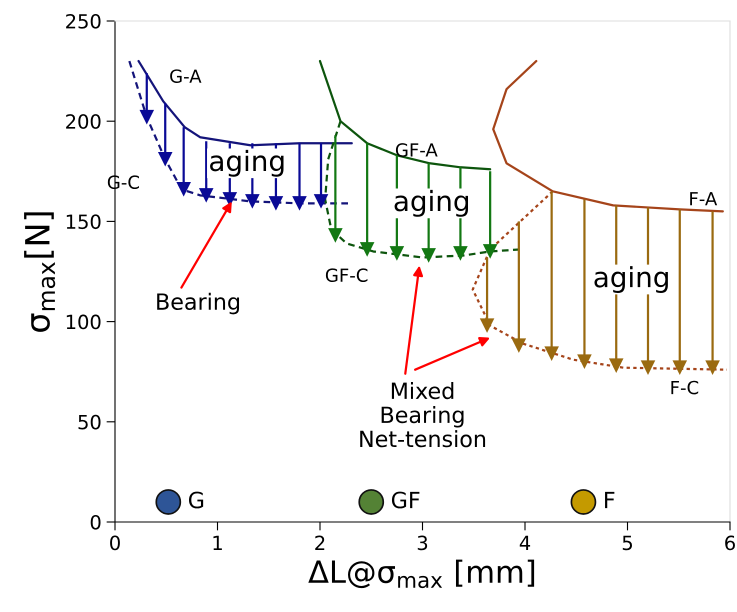 This screenshot has width=737, height=612. What do you see at coordinates (417, 150) in the screenshot?
I see `series-label: GF-A` at bounding box center [417, 150].